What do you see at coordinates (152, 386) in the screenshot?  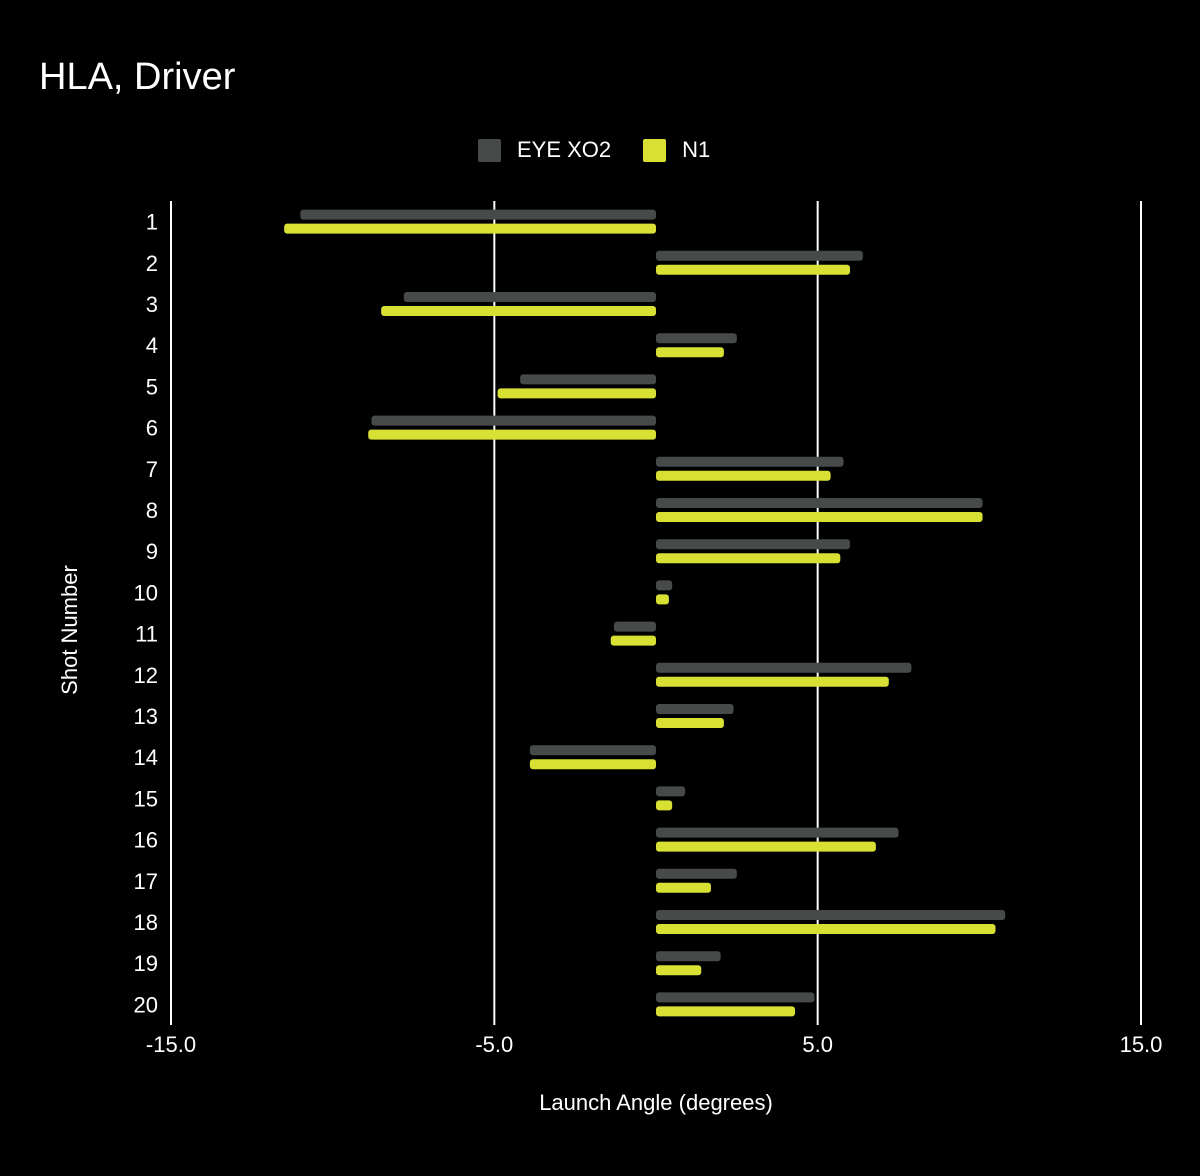 I see `y-tick-label: 5` at bounding box center [152, 386].